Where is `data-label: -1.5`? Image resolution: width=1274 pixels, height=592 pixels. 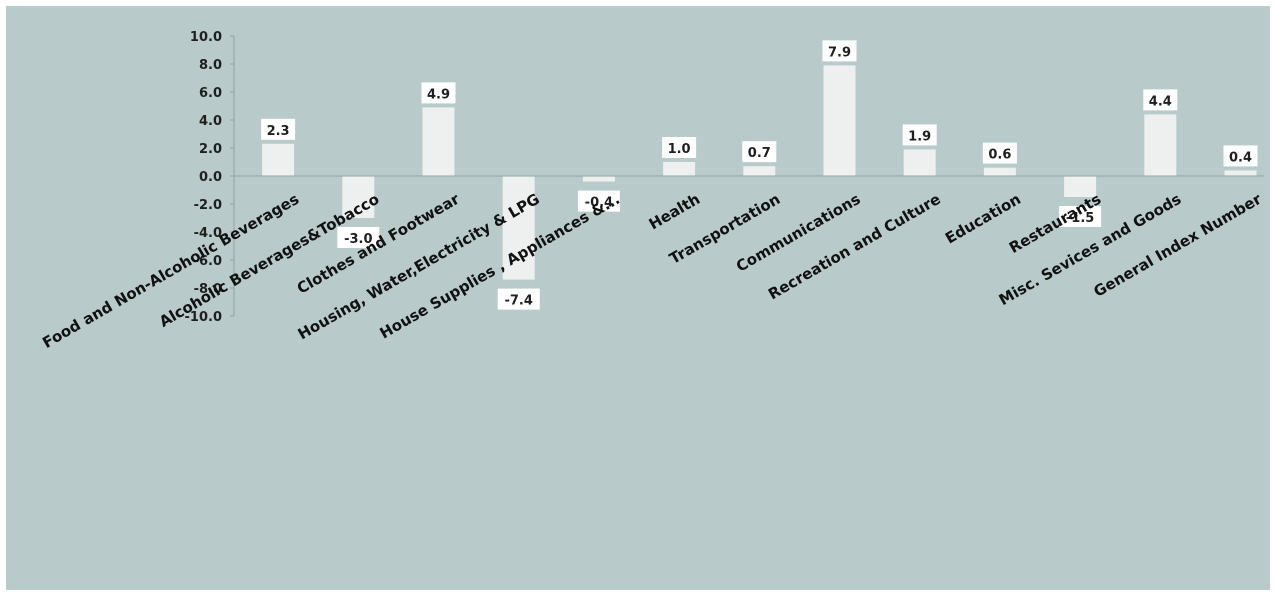
data-label: -1.5 is located at coordinates (1080, 218).